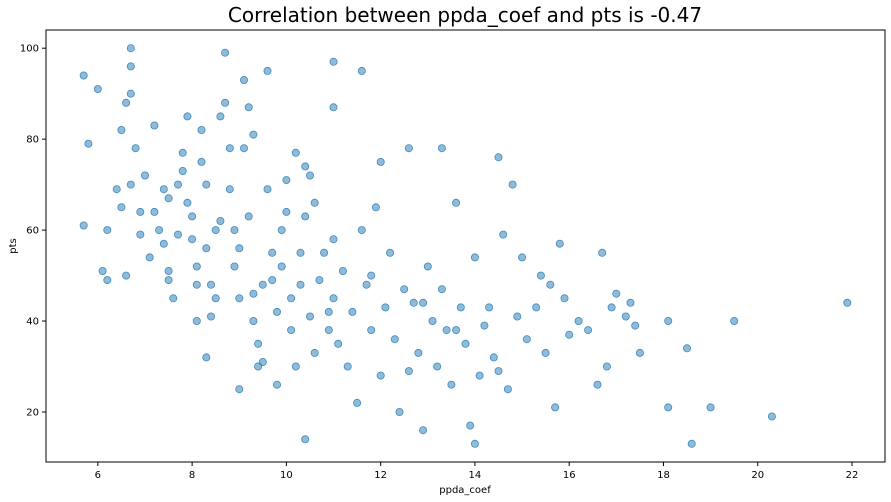  Describe the element at coordinates (98, 475) in the screenshot. I see `x-tick-label: 6` at that location.